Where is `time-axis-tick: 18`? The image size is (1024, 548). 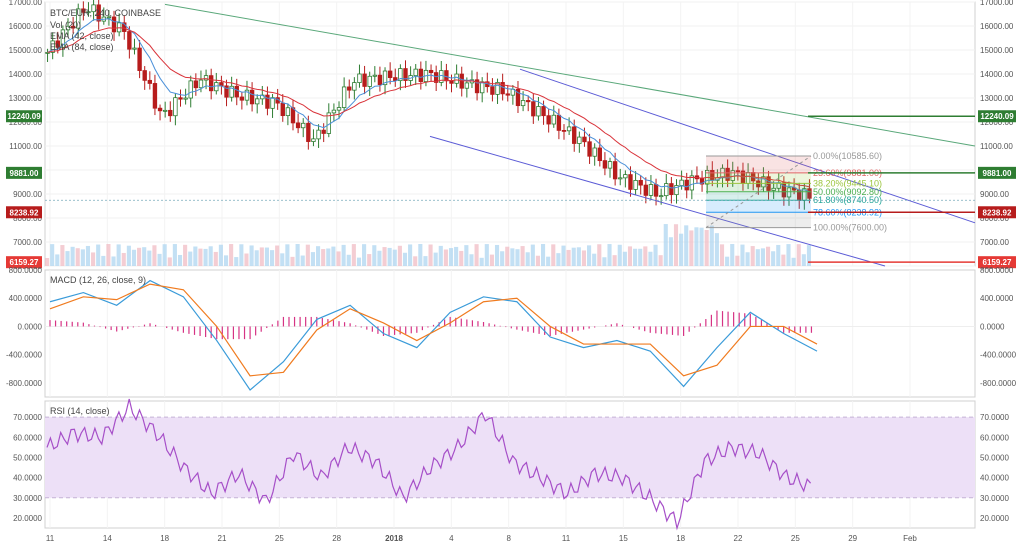
time-axis-tick: 18 is located at coordinates (680, 538).